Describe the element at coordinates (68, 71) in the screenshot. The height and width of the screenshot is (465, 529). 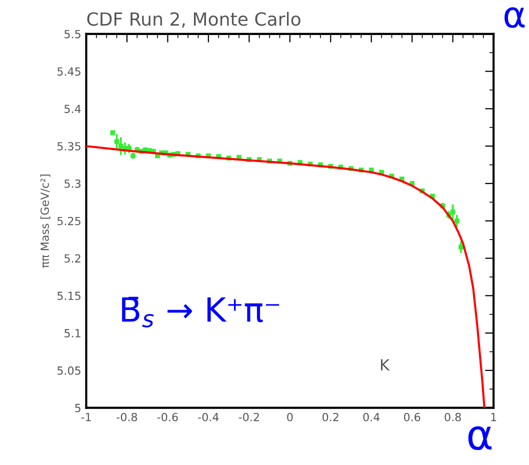
I see `y-tick-label: 5.45` at that location.